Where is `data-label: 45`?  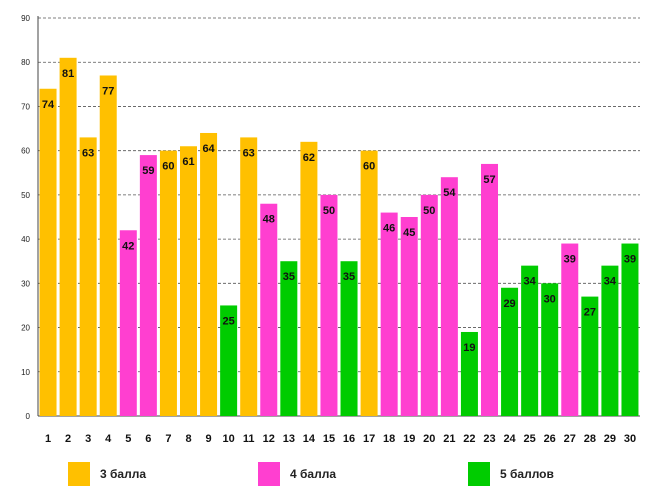
data-label: 45 is located at coordinates (409, 233).